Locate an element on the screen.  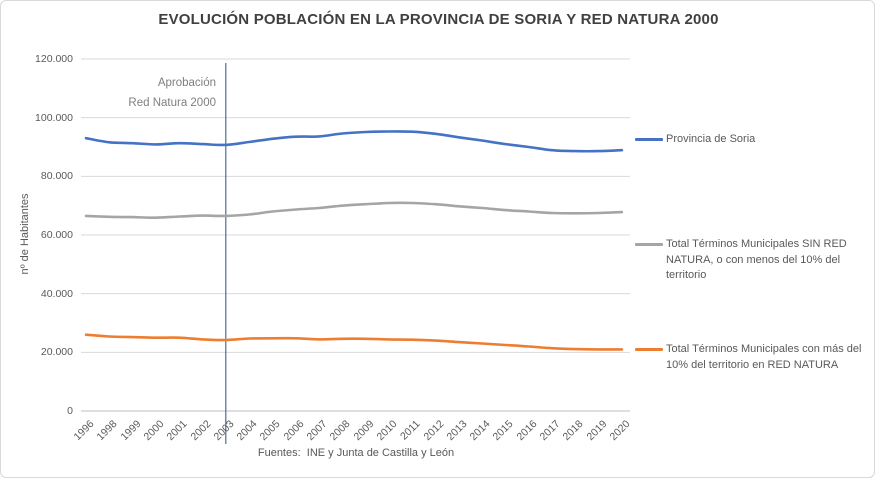
series-line-total-t-rminos-municipales-sin-red-natur is located at coordinates (354, 210).